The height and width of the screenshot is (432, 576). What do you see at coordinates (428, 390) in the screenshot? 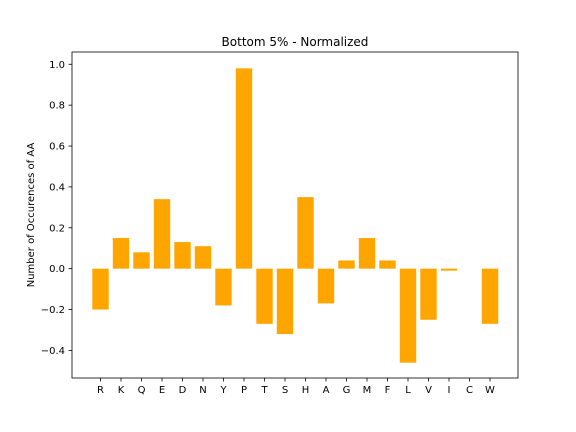
I see `x-tick-label-V: V` at bounding box center [428, 390].